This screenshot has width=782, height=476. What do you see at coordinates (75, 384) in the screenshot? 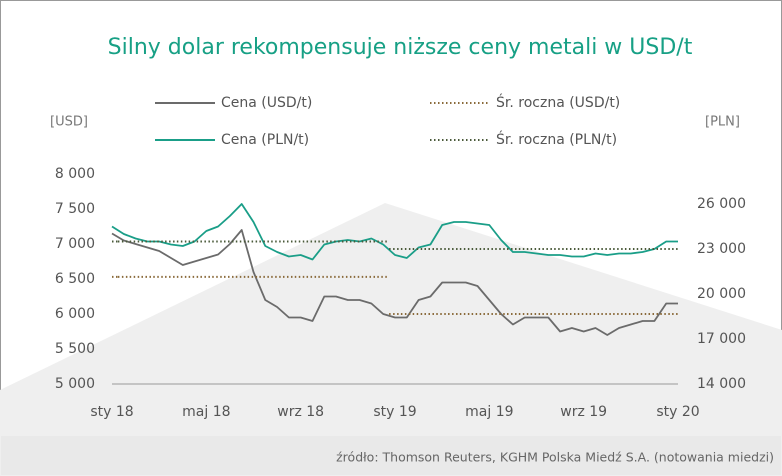
I see `y-tick-label: 5 000` at bounding box center [75, 384].